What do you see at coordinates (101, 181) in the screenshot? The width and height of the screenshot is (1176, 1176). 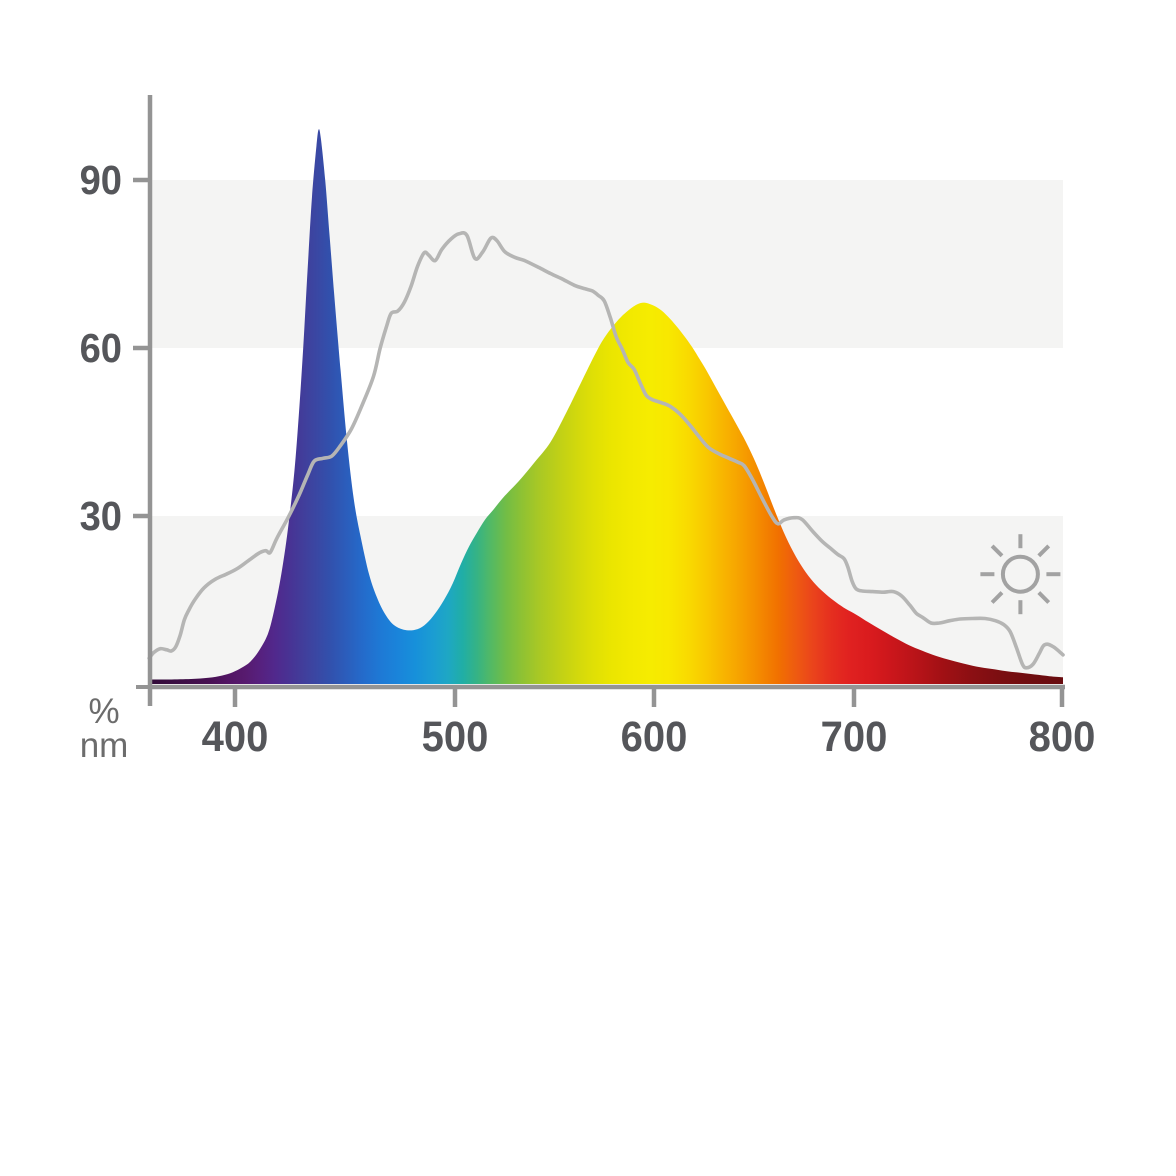 I see `y-tick-label-90: 90` at bounding box center [101, 181].